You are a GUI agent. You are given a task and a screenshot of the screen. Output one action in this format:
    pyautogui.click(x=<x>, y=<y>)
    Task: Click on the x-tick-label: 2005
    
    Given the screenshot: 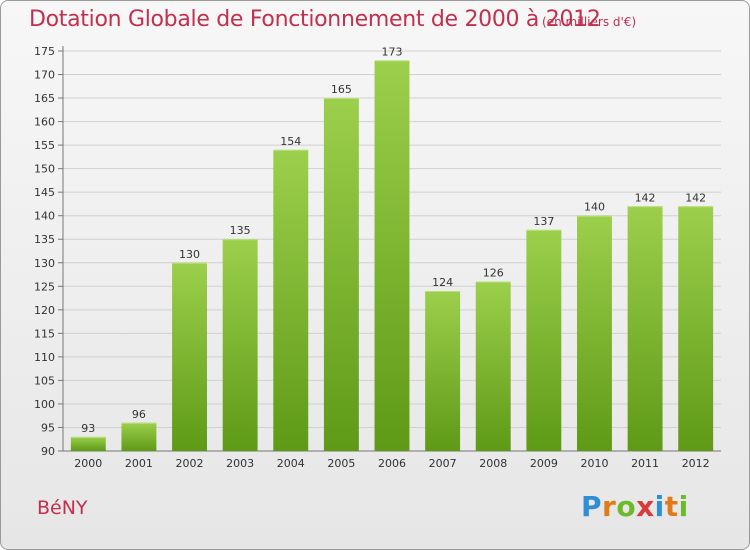 What is the action you would take?
    pyautogui.click(x=341, y=463)
    